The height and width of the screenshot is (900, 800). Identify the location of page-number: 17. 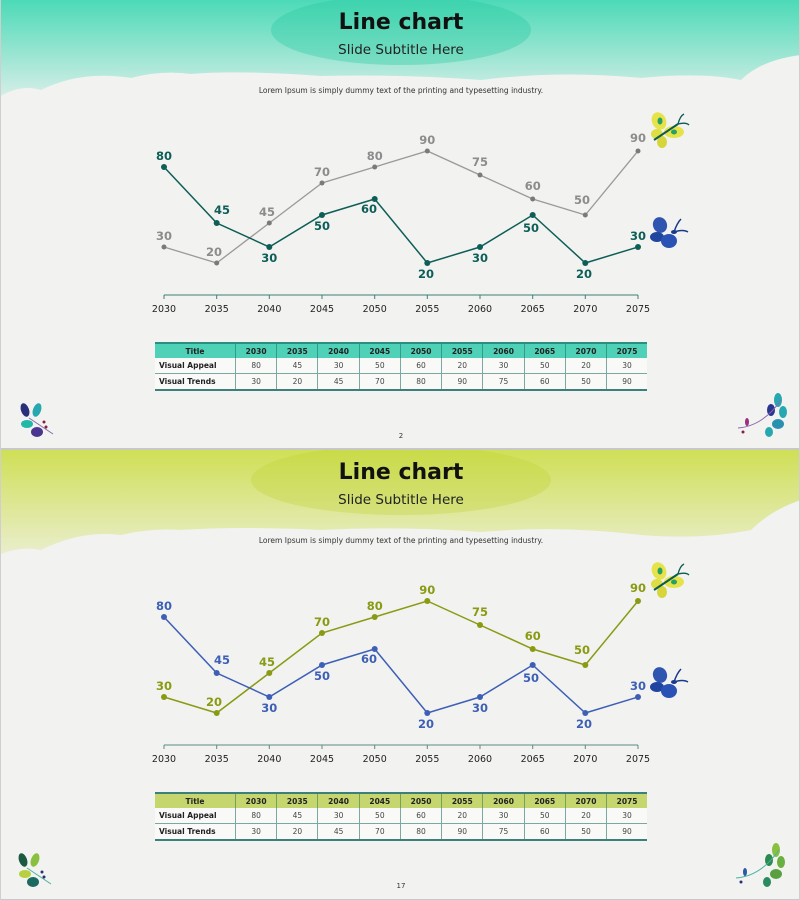
(401, 886).